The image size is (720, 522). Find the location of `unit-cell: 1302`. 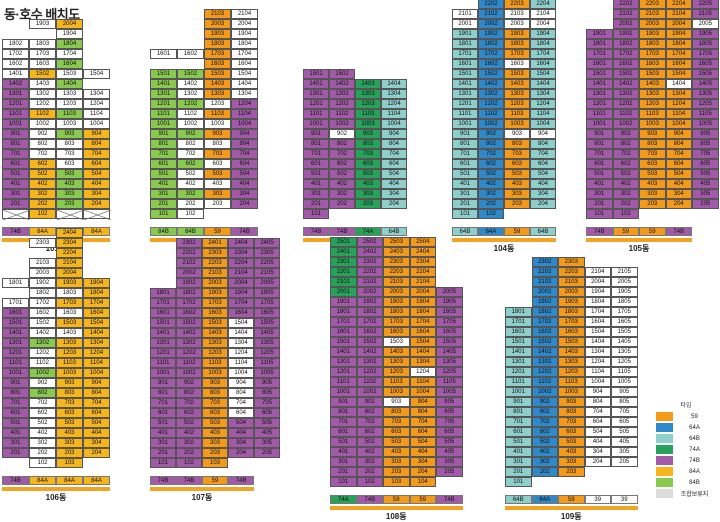

unit-cell: 1302 is located at coordinates (544, 362).